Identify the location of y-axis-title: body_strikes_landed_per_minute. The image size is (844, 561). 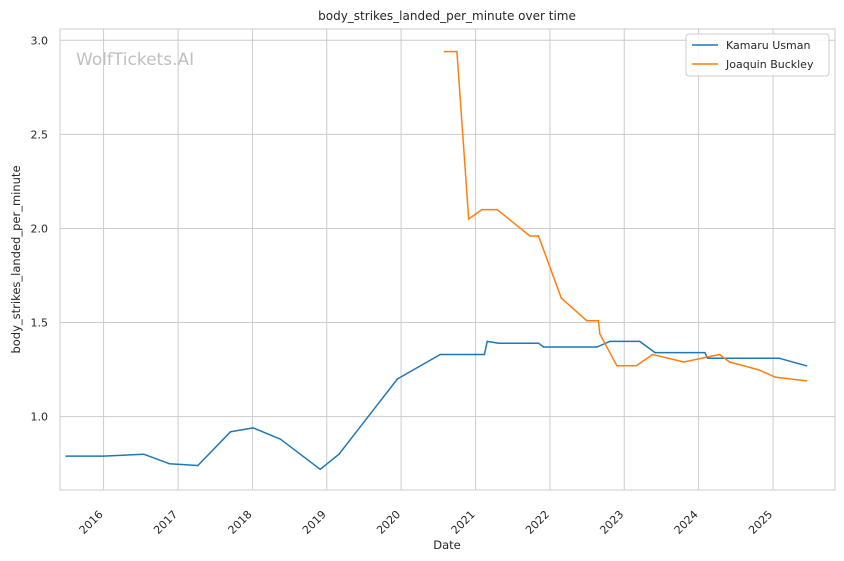
(16, 259).